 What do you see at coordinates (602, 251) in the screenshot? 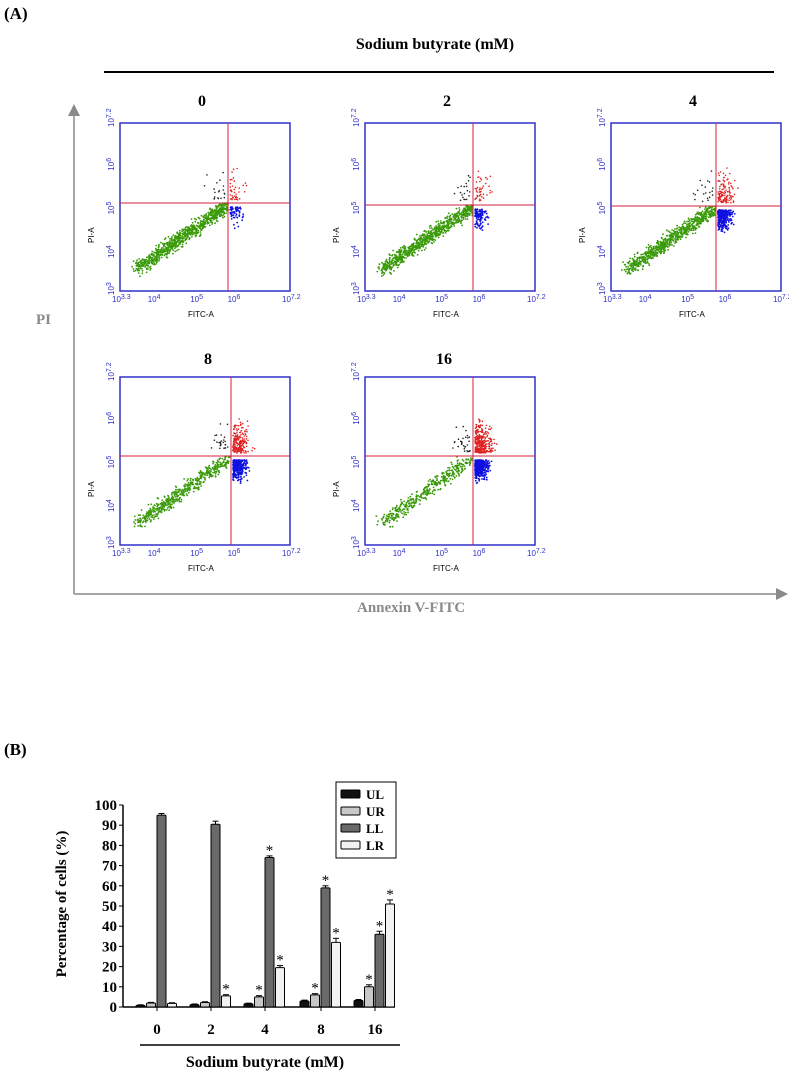
I see `y-tick-label: 104` at bounding box center [602, 251].